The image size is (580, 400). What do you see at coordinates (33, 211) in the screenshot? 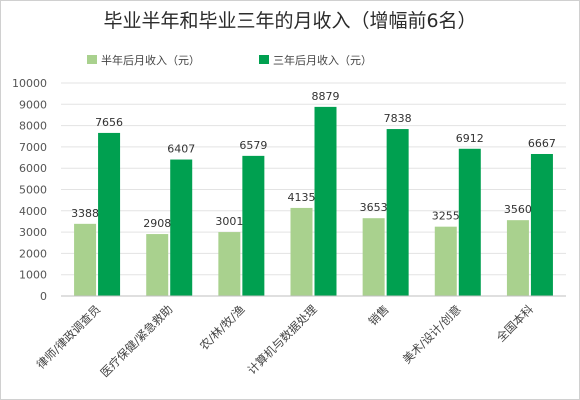
I see `y-tick-label: 4000` at bounding box center [33, 211].